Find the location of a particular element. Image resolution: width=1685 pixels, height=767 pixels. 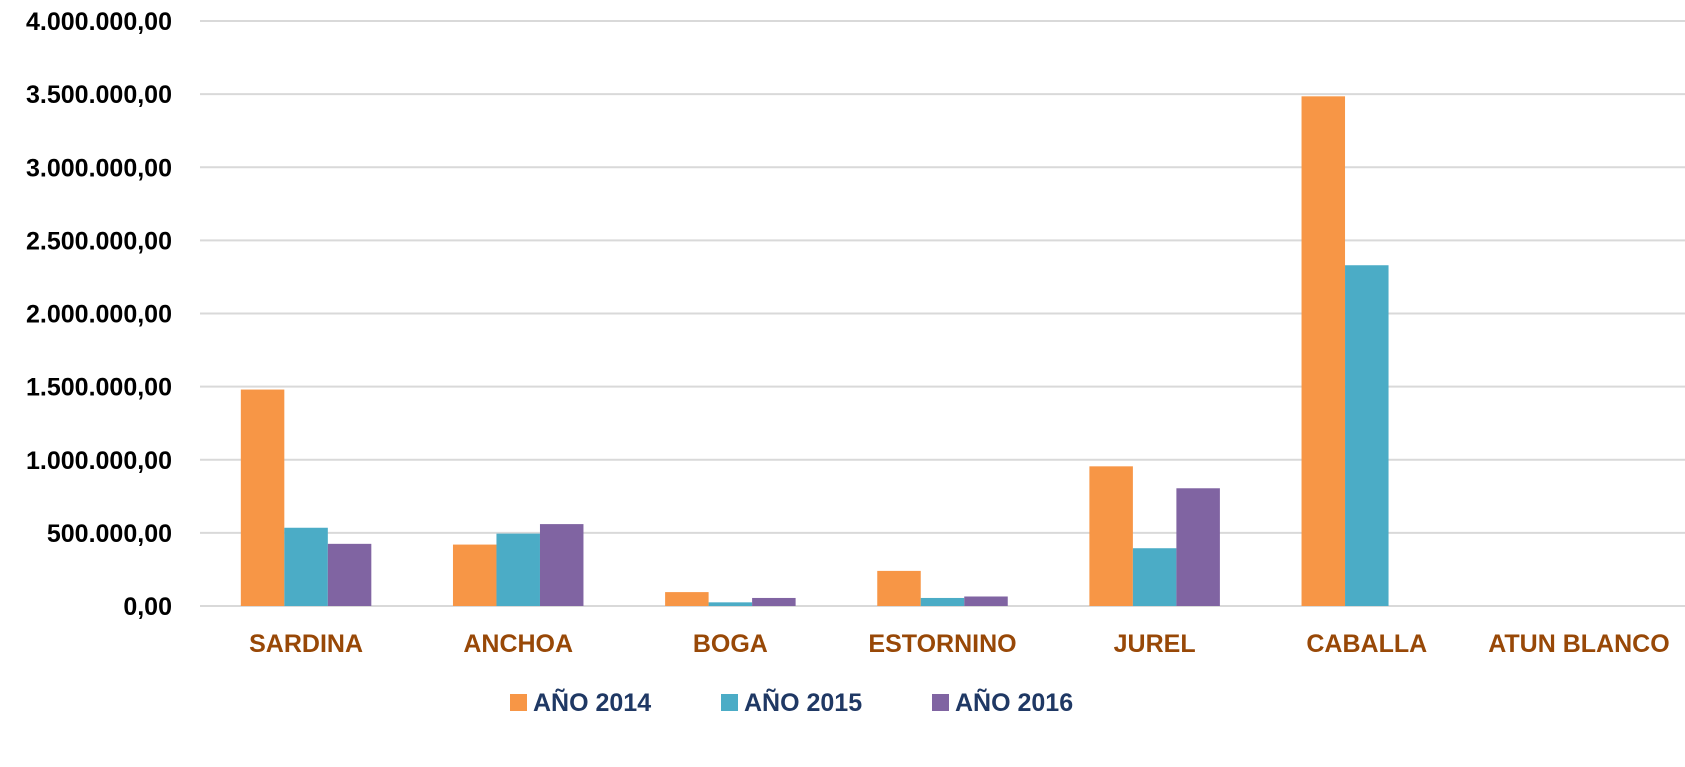

bar-ano-2014-caballa is located at coordinates (1323, 351).